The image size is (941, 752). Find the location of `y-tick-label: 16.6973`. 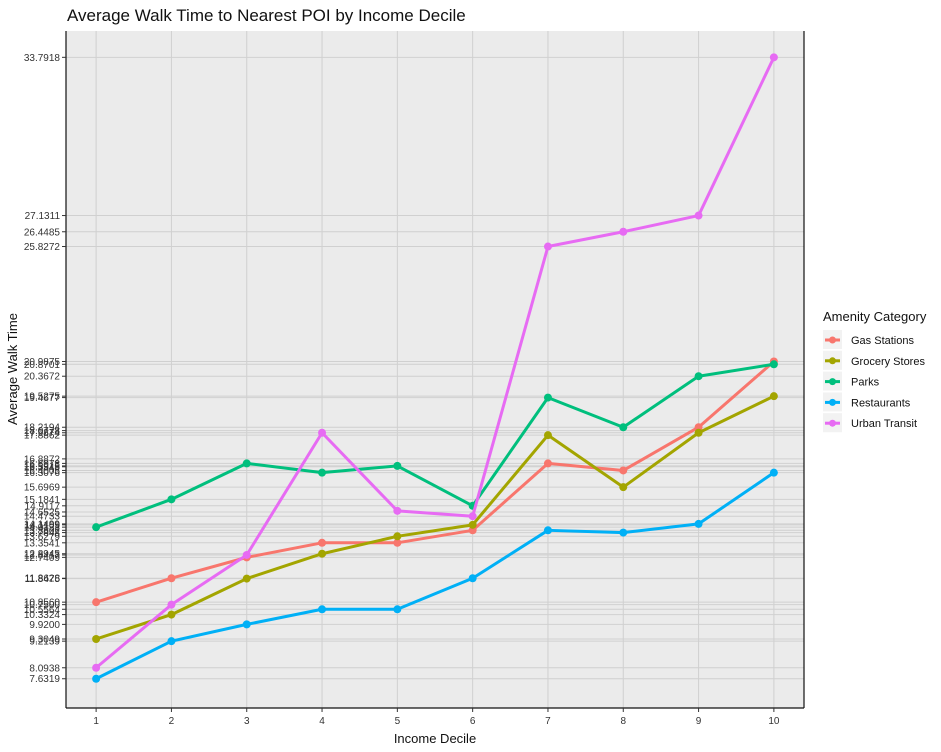

y-tick-label: 16.6973 is located at coordinates (42, 464).